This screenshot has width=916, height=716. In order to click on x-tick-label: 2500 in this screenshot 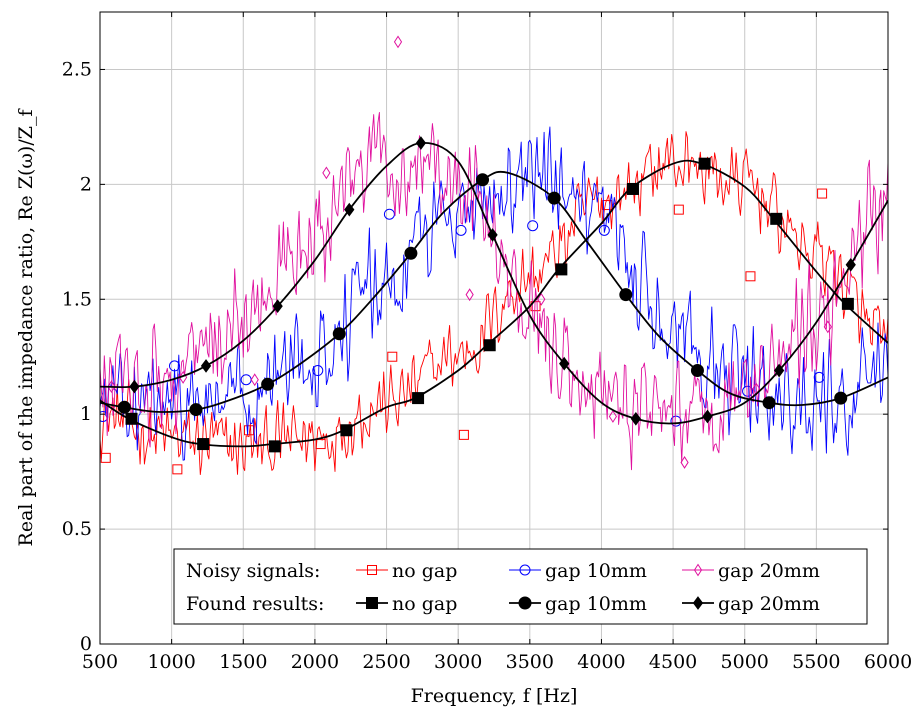, I will do `click(386, 662)`.